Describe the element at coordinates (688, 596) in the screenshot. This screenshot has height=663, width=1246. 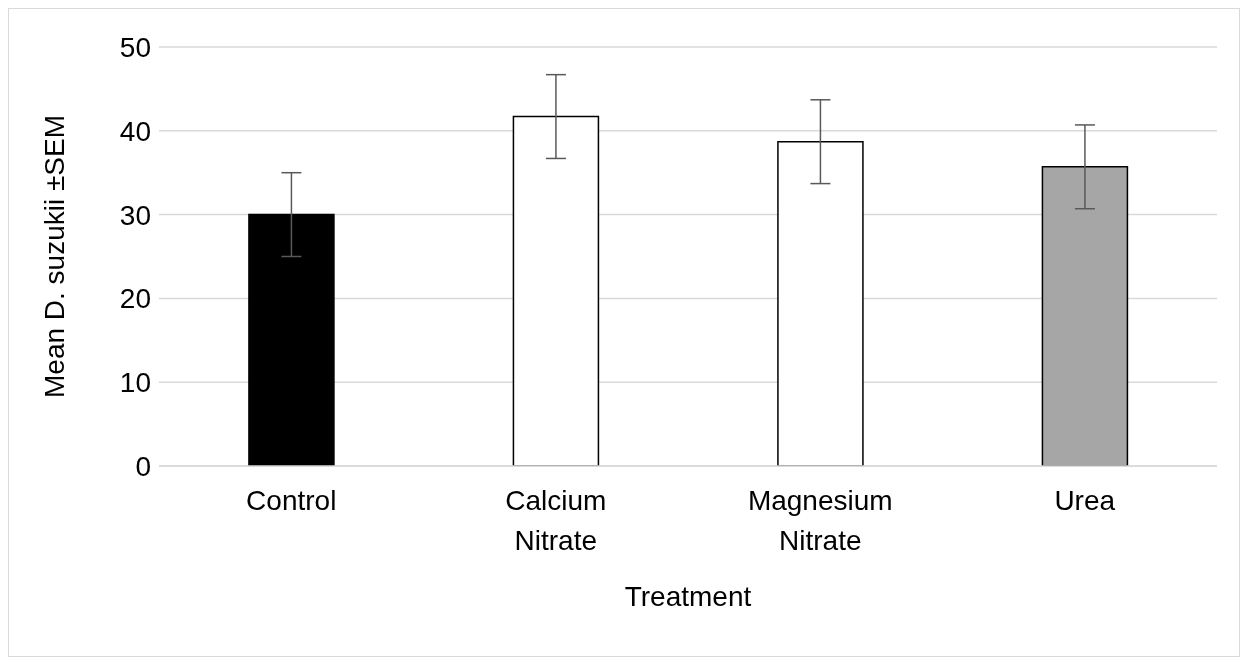
I see `x-axis-title: Treatment` at that location.